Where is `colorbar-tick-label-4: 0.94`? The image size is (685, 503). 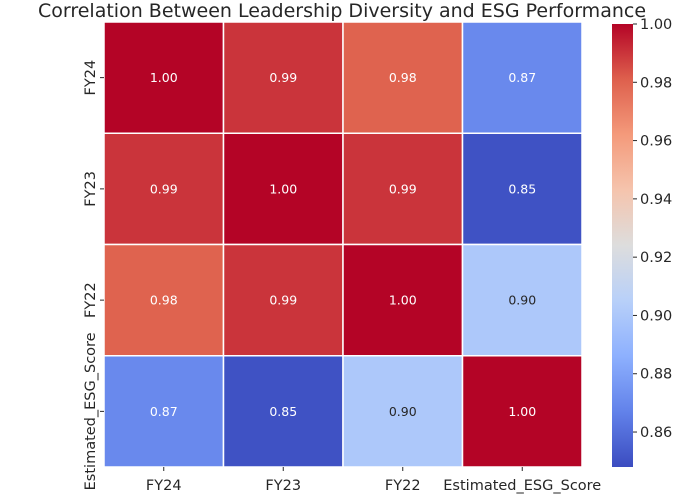
colorbar-tick-label-4: 0.94 is located at coordinates (656, 200).